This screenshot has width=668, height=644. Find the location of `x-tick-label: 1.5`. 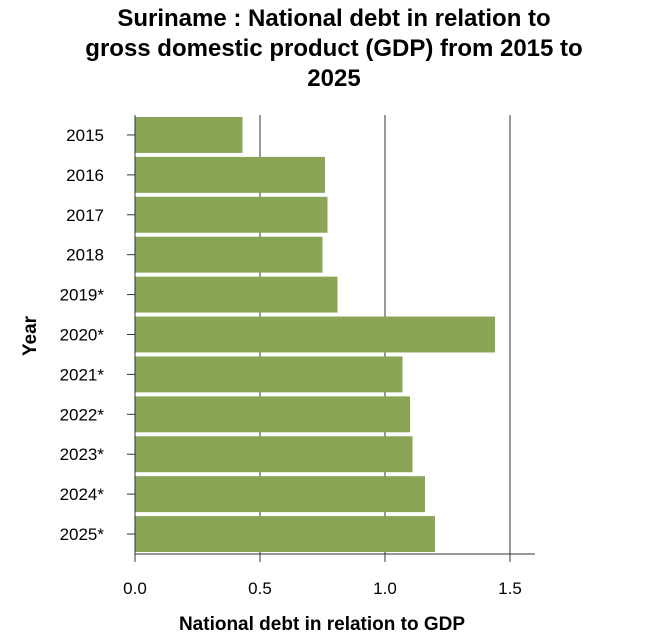

x-tick-label: 1.5 is located at coordinates (510, 588).